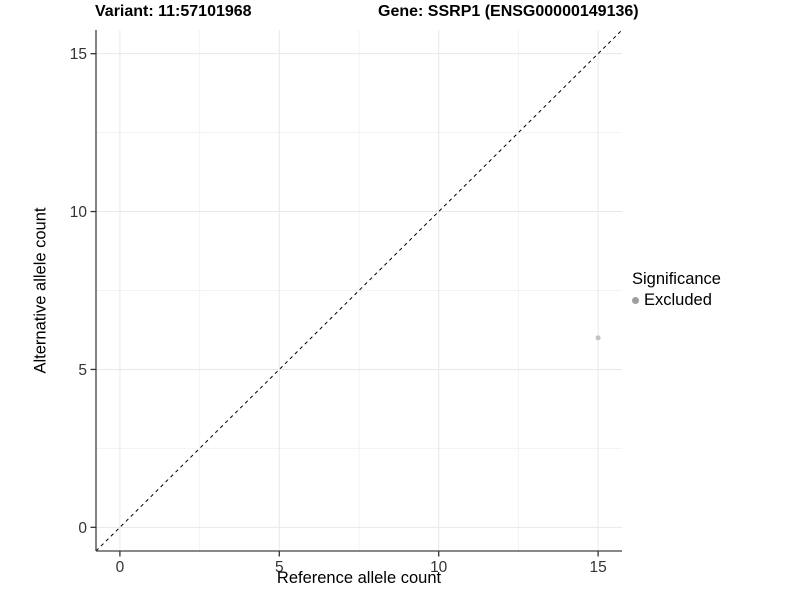 The height and width of the screenshot is (600, 800). Describe the element at coordinates (635, 300) in the screenshot. I see `legend-key-point-icon` at that location.